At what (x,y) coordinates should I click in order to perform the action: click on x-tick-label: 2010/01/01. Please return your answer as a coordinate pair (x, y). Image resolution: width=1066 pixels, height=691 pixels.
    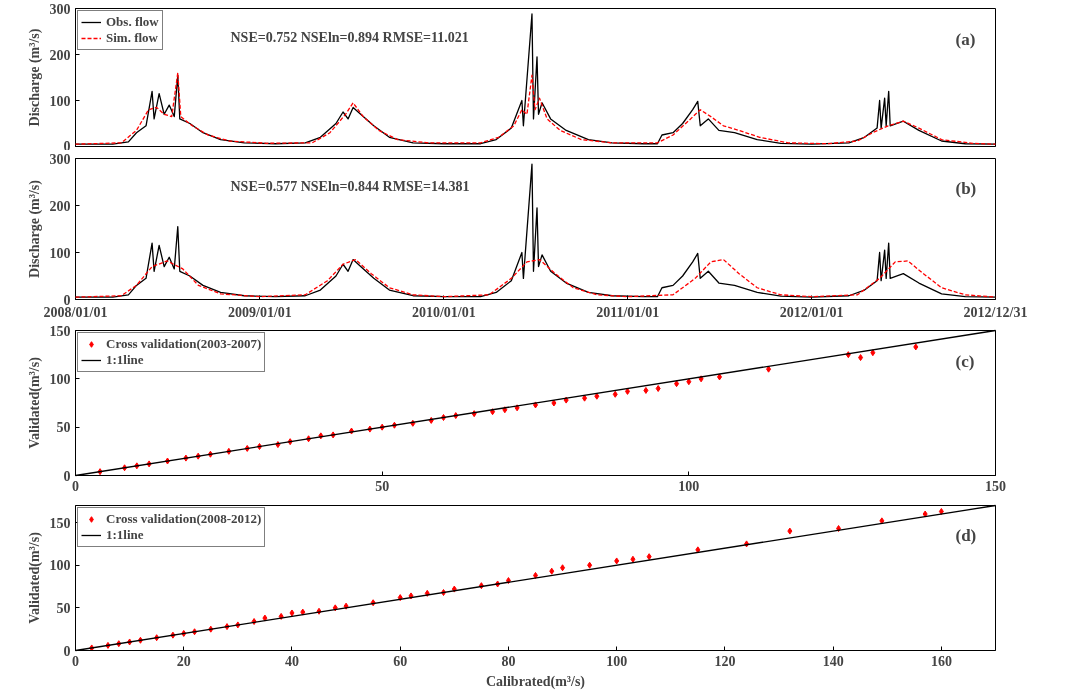
    Looking at the image, I should click on (443, 312).